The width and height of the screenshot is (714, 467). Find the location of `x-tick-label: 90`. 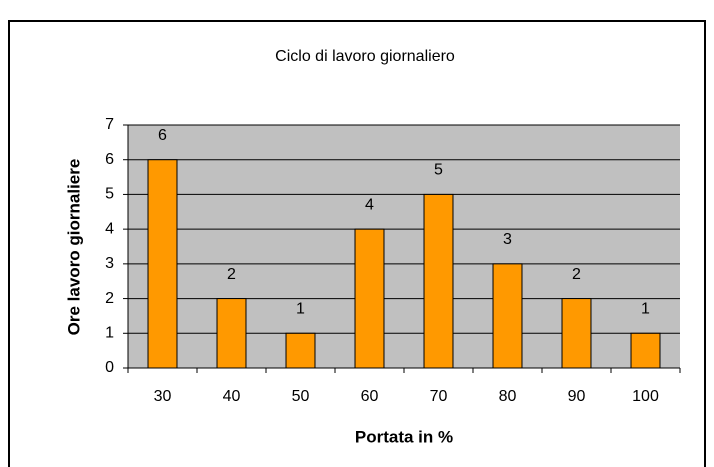

x-tick-label: 90 is located at coordinates (577, 396).